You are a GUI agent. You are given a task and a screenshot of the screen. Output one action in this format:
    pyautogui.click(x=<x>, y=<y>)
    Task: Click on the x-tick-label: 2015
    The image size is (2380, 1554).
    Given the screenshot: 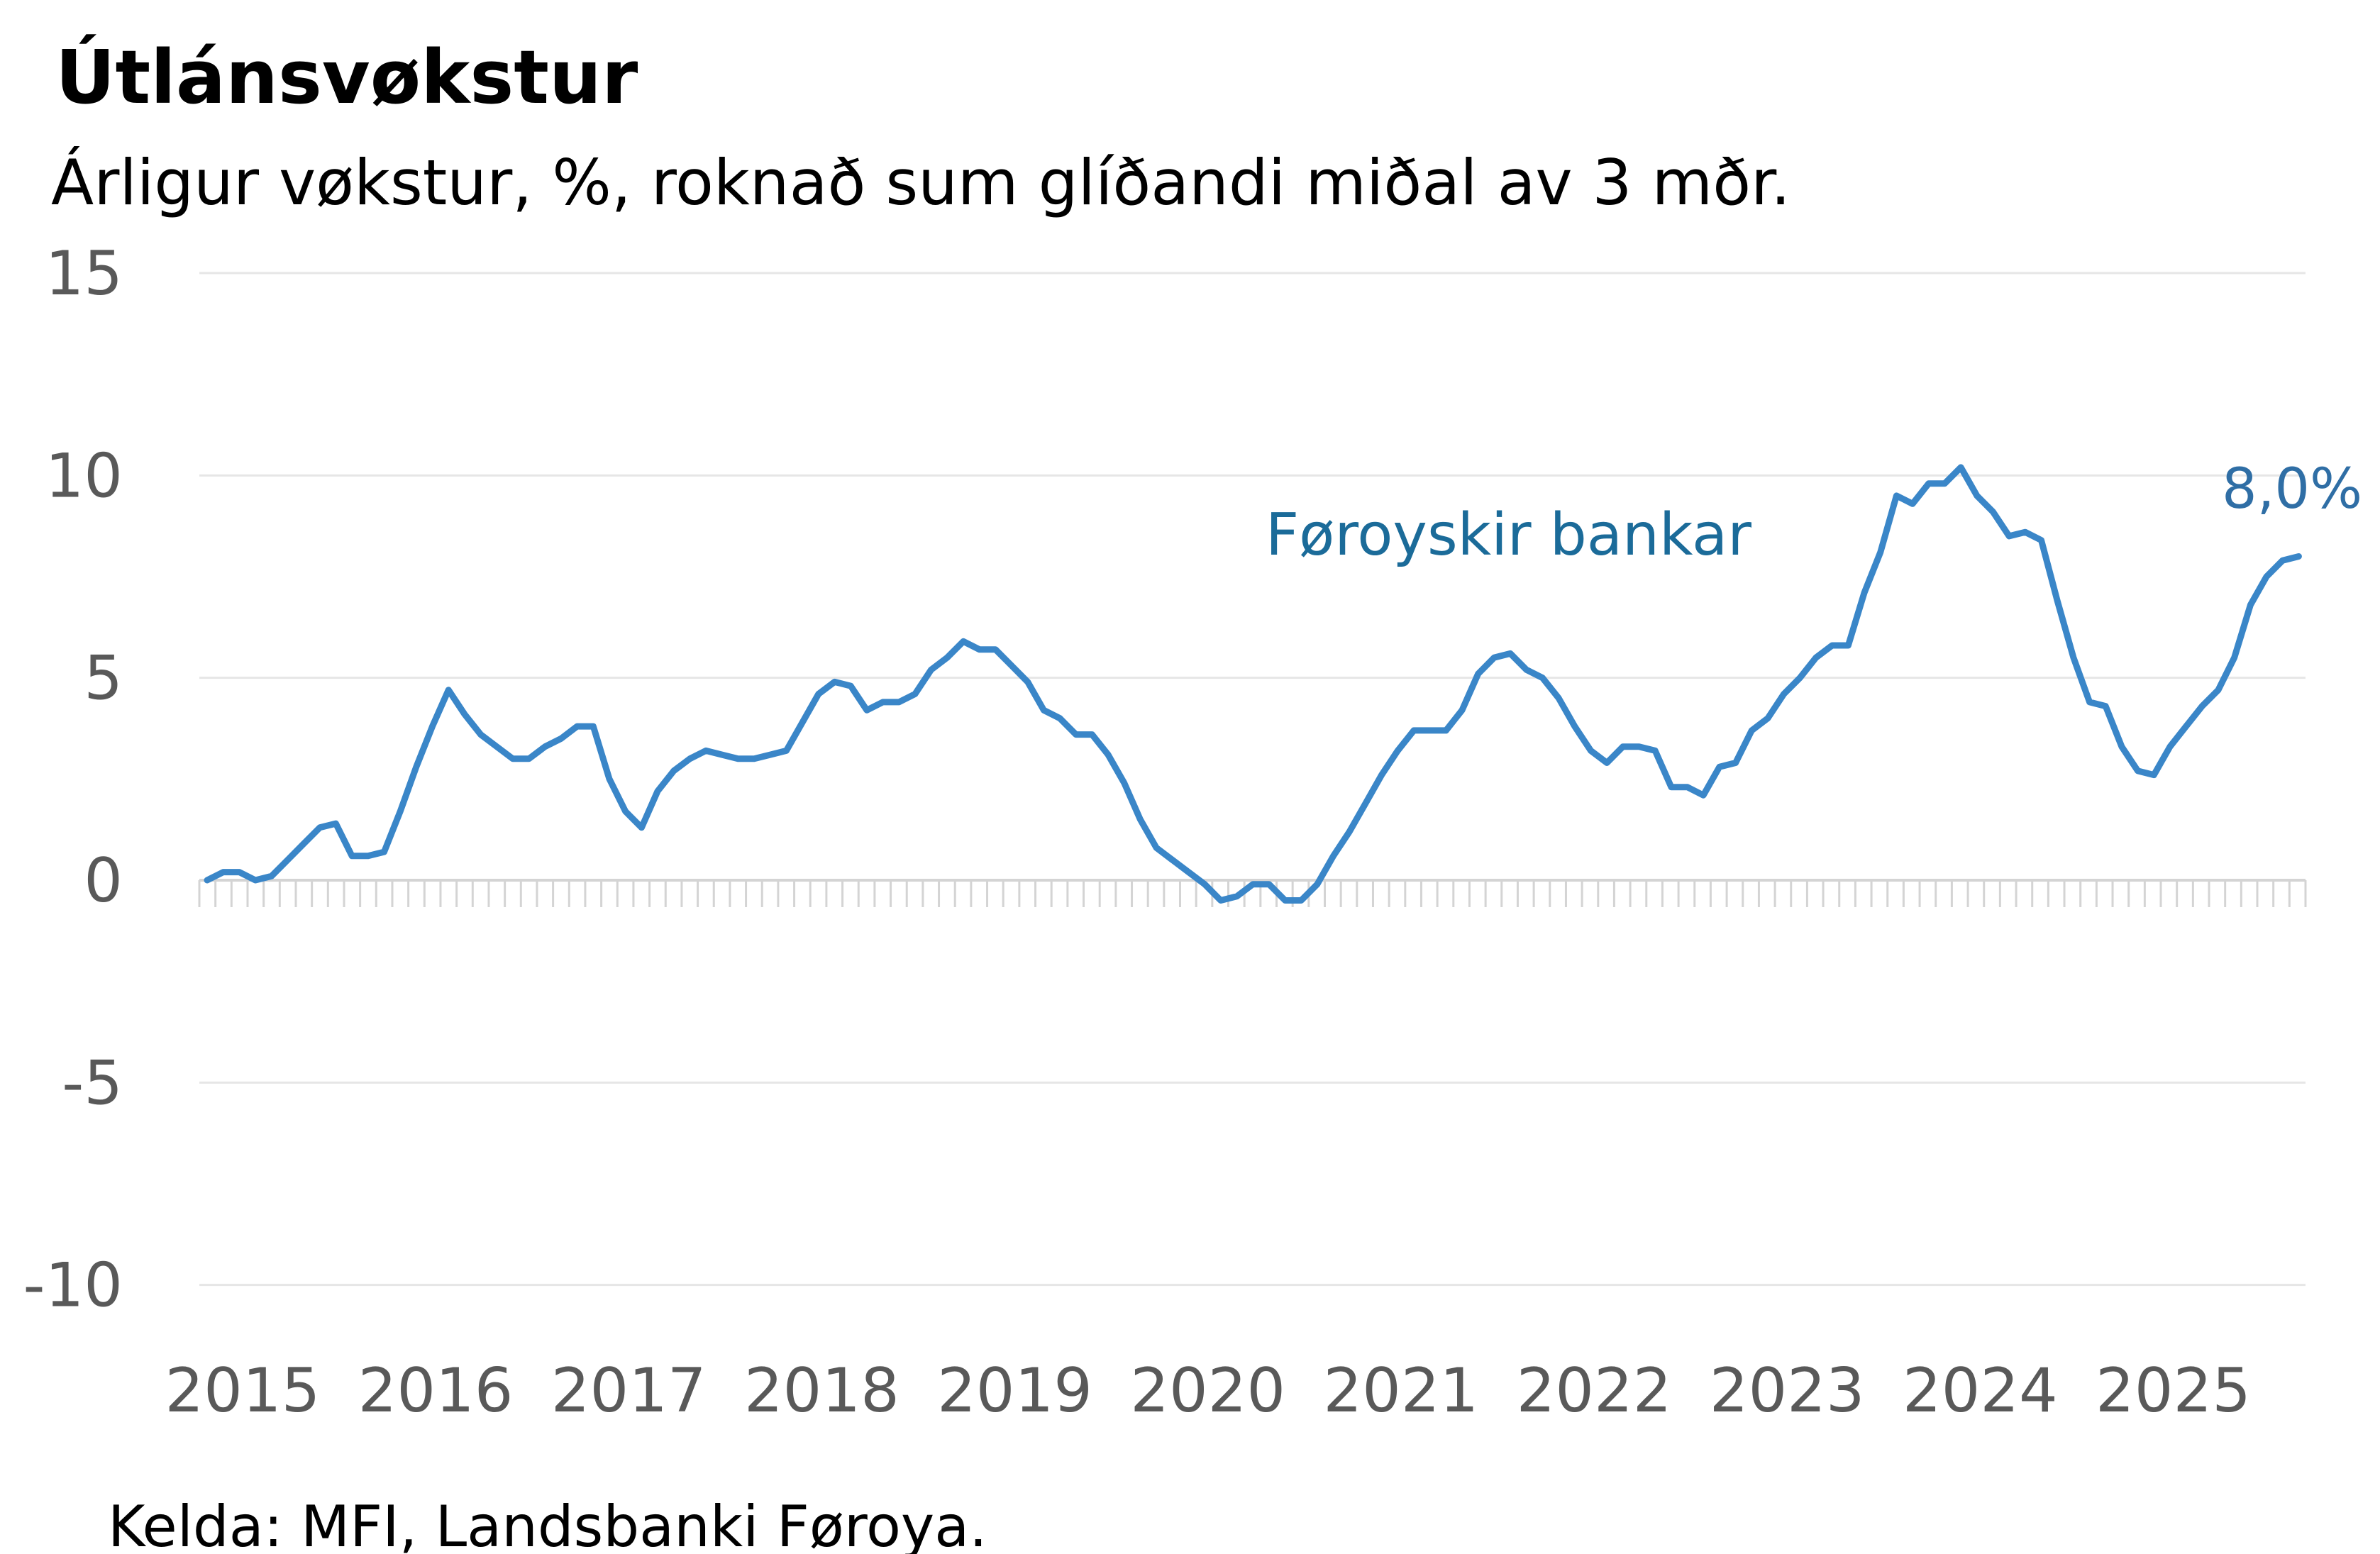 What is the action you would take?
    pyautogui.click(x=243, y=1390)
    